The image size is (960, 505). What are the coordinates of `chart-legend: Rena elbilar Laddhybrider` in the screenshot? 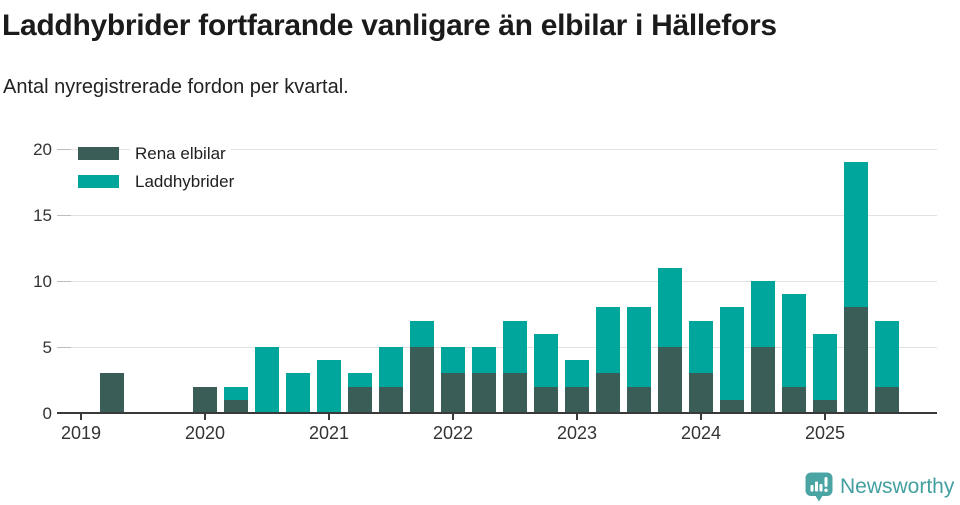 It's located at (159, 172).